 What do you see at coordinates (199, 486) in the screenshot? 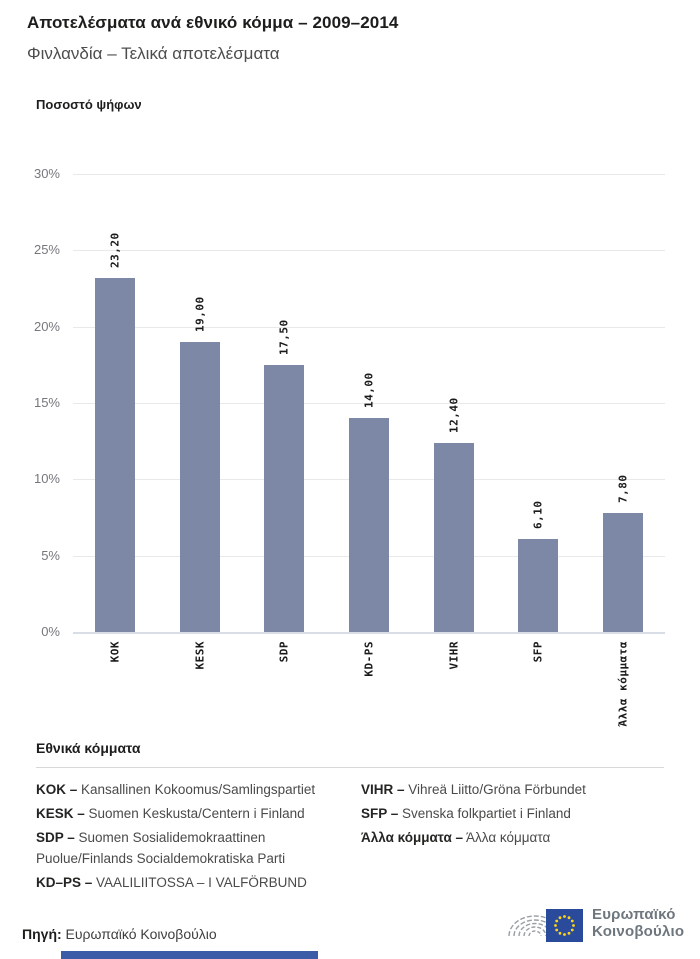
I see `bar-KESK` at bounding box center [199, 486].